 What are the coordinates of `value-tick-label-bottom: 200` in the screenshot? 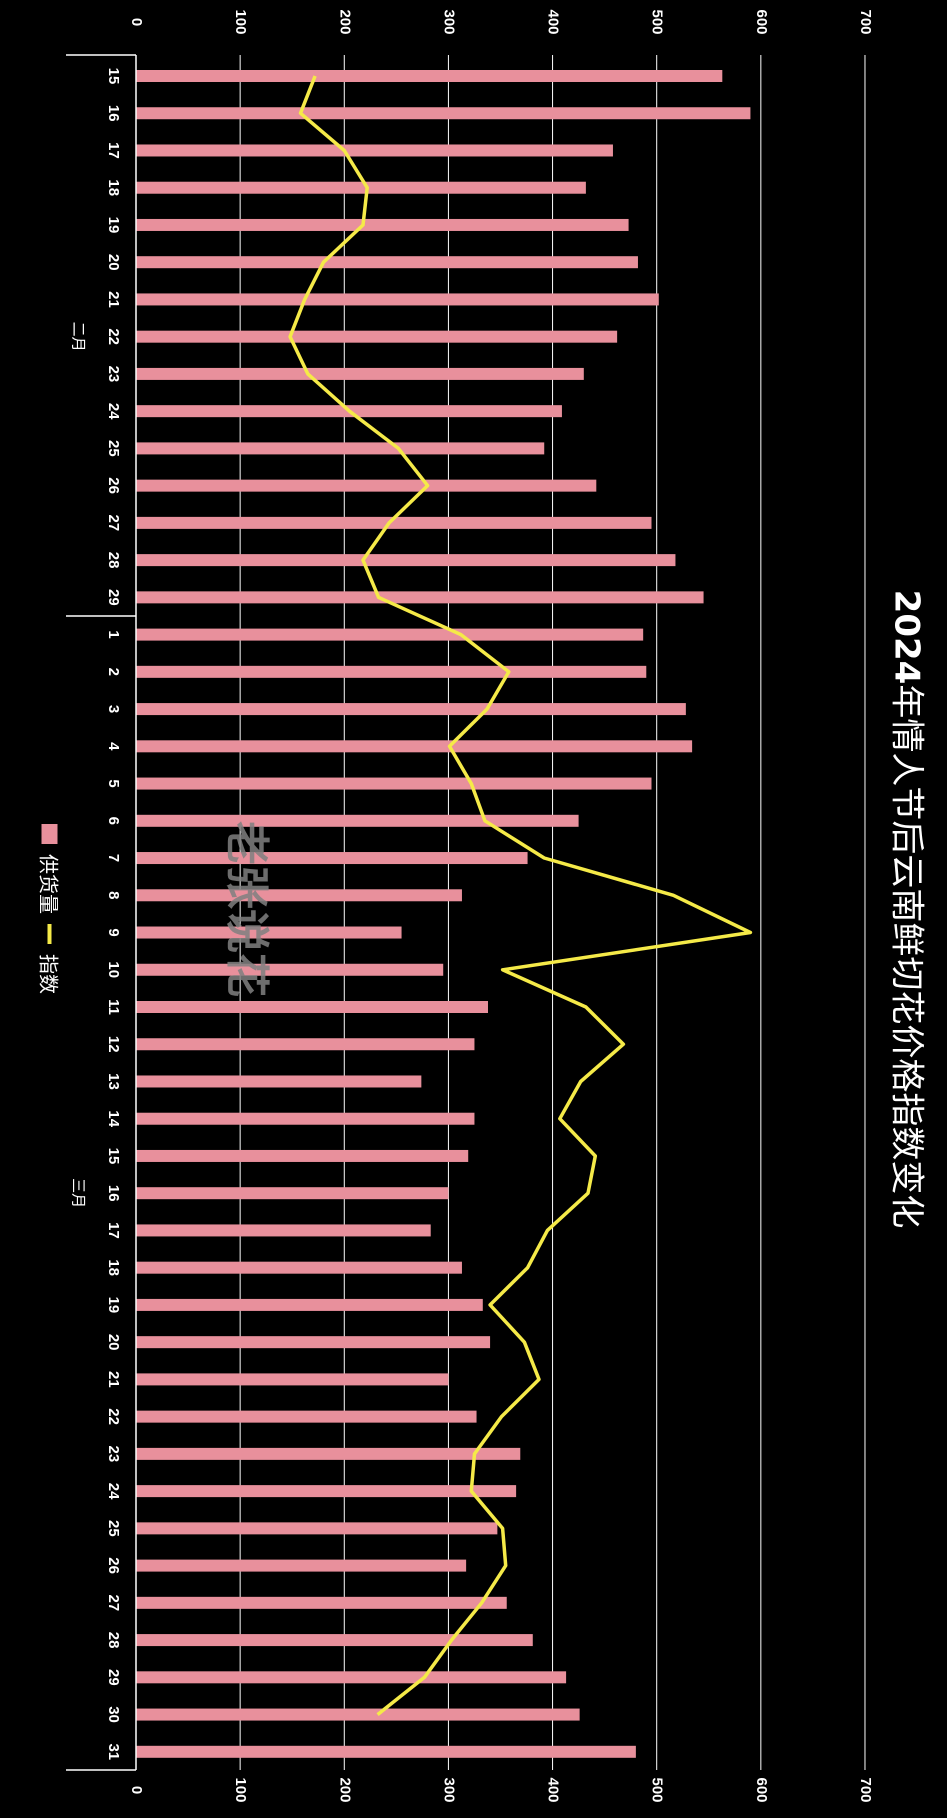 It's located at (344, 1789).